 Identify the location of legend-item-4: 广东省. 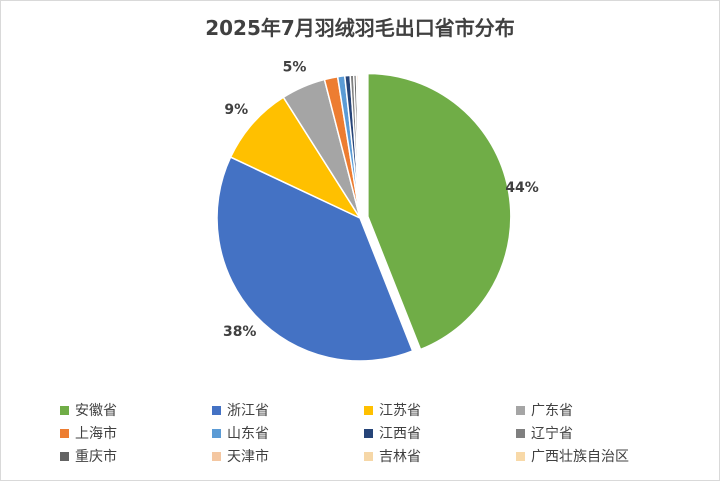
(544, 410).